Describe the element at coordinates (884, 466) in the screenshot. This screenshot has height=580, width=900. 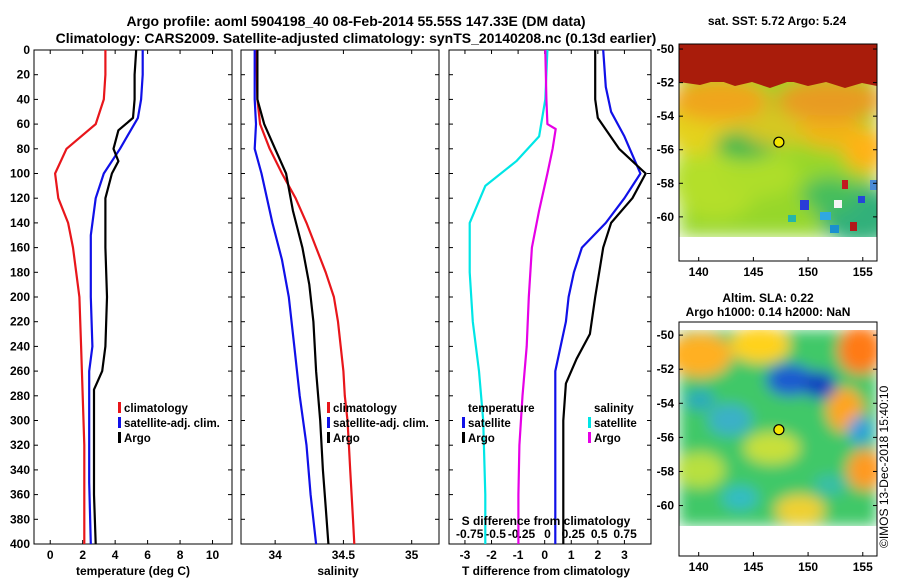
I see `copyright-stamp: ©IMOS 13-Dec-2018 15:40:10` at that location.